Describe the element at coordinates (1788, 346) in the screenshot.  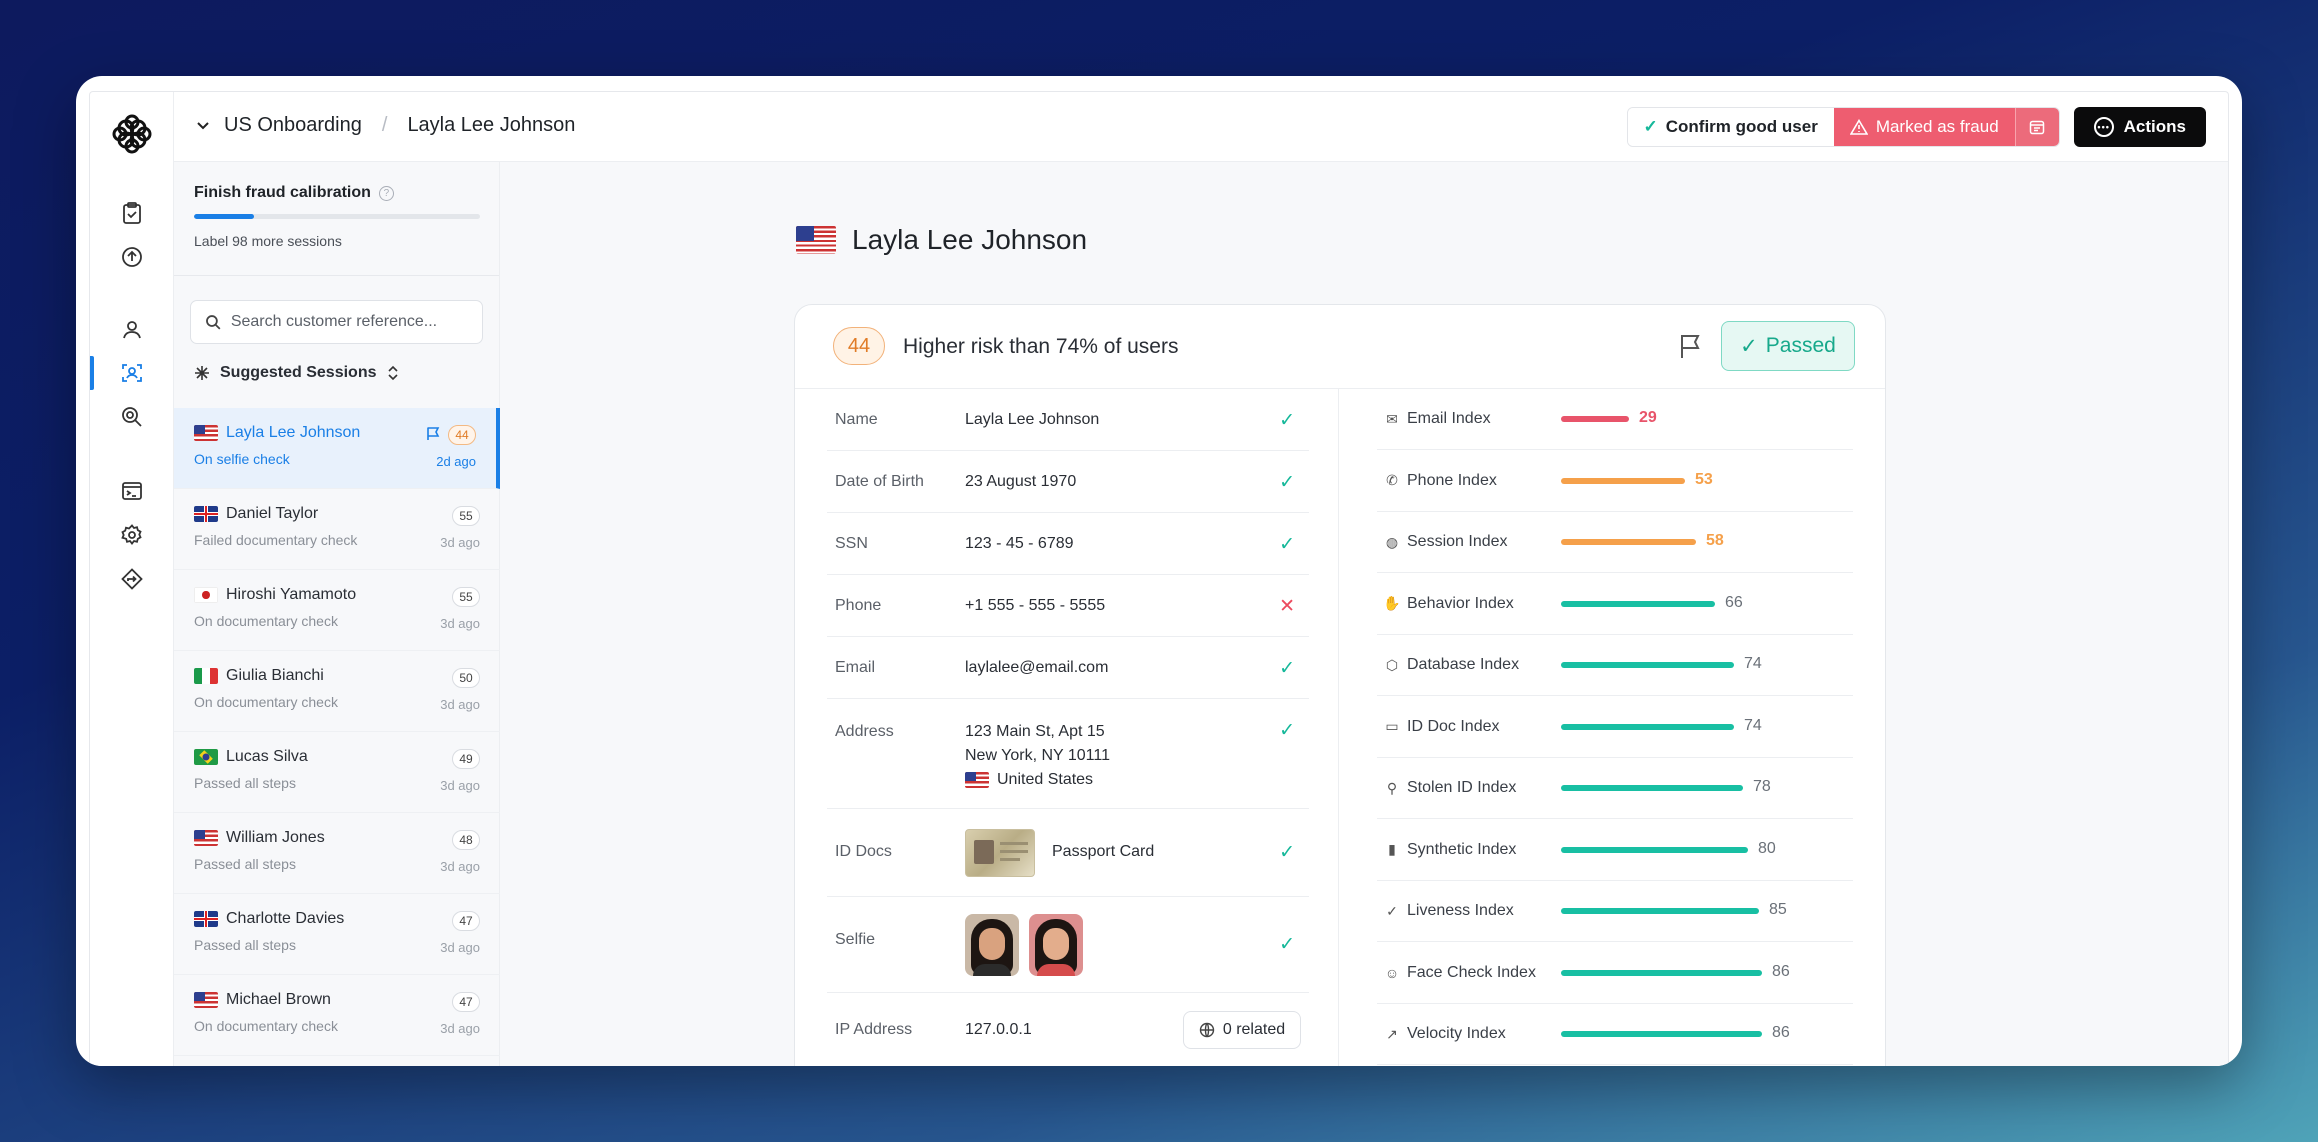
I see `status-badge: ✓ Passed` at that location.